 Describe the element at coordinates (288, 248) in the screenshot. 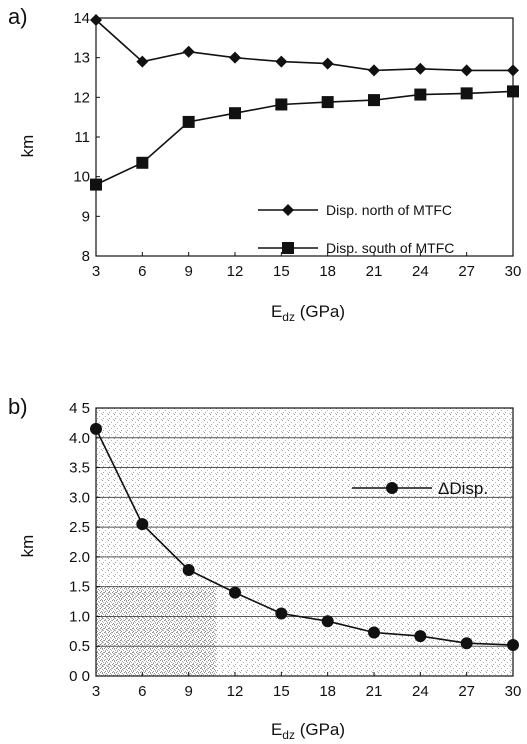

I see `legend-square-marker` at that location.